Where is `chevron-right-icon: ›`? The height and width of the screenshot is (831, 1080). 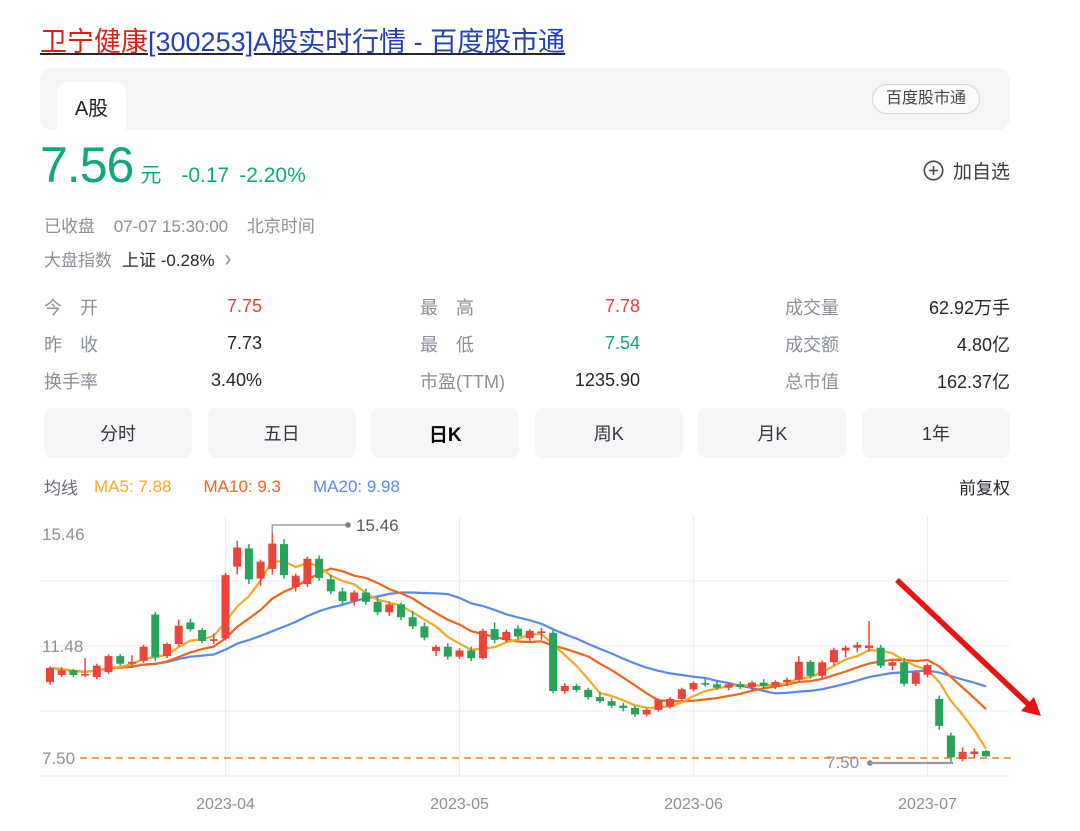 chevron-right-icon: › is located at coordinates (228, 258).